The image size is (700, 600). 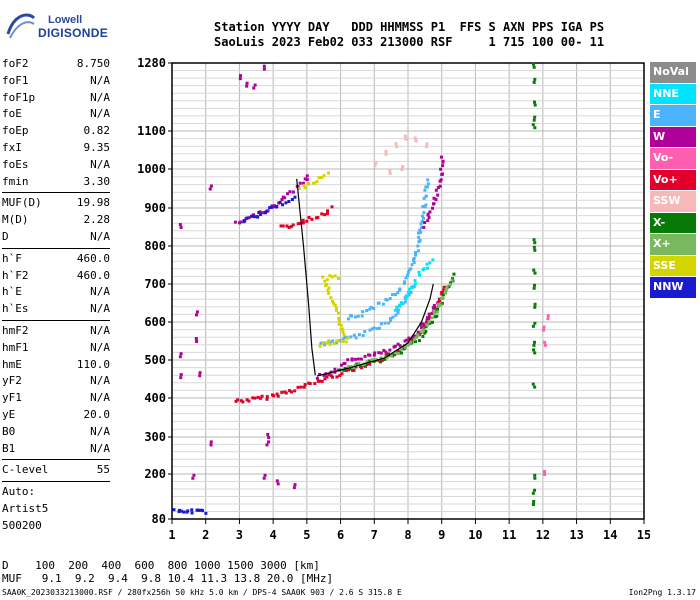 What do you see at coordinates (56, 432) in the screenshot?
I see `param-row: B0 N/A` at bounding box center [56, 432].